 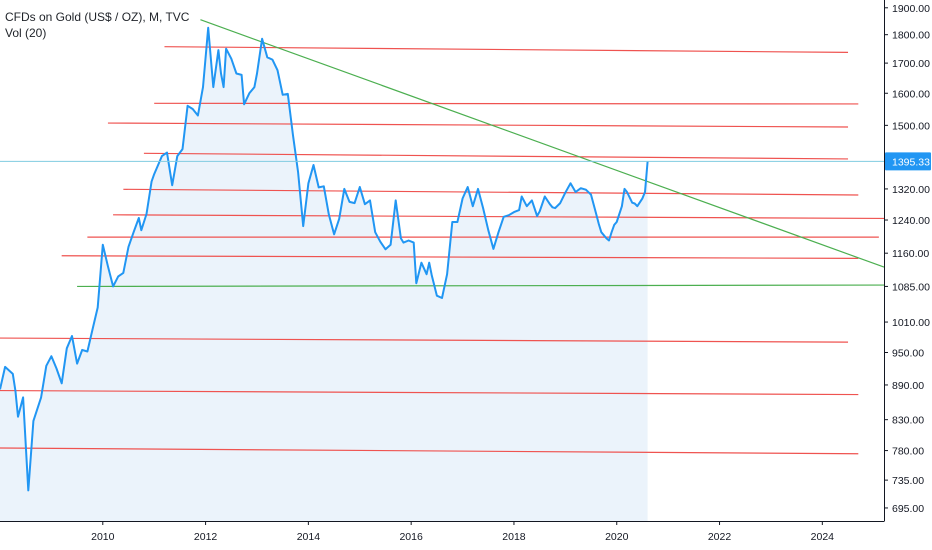 What do you see at coordinates (26, 33) in the screenshot?
I see `indicator-label: Vol (20)` at bounding box center [26, 33].